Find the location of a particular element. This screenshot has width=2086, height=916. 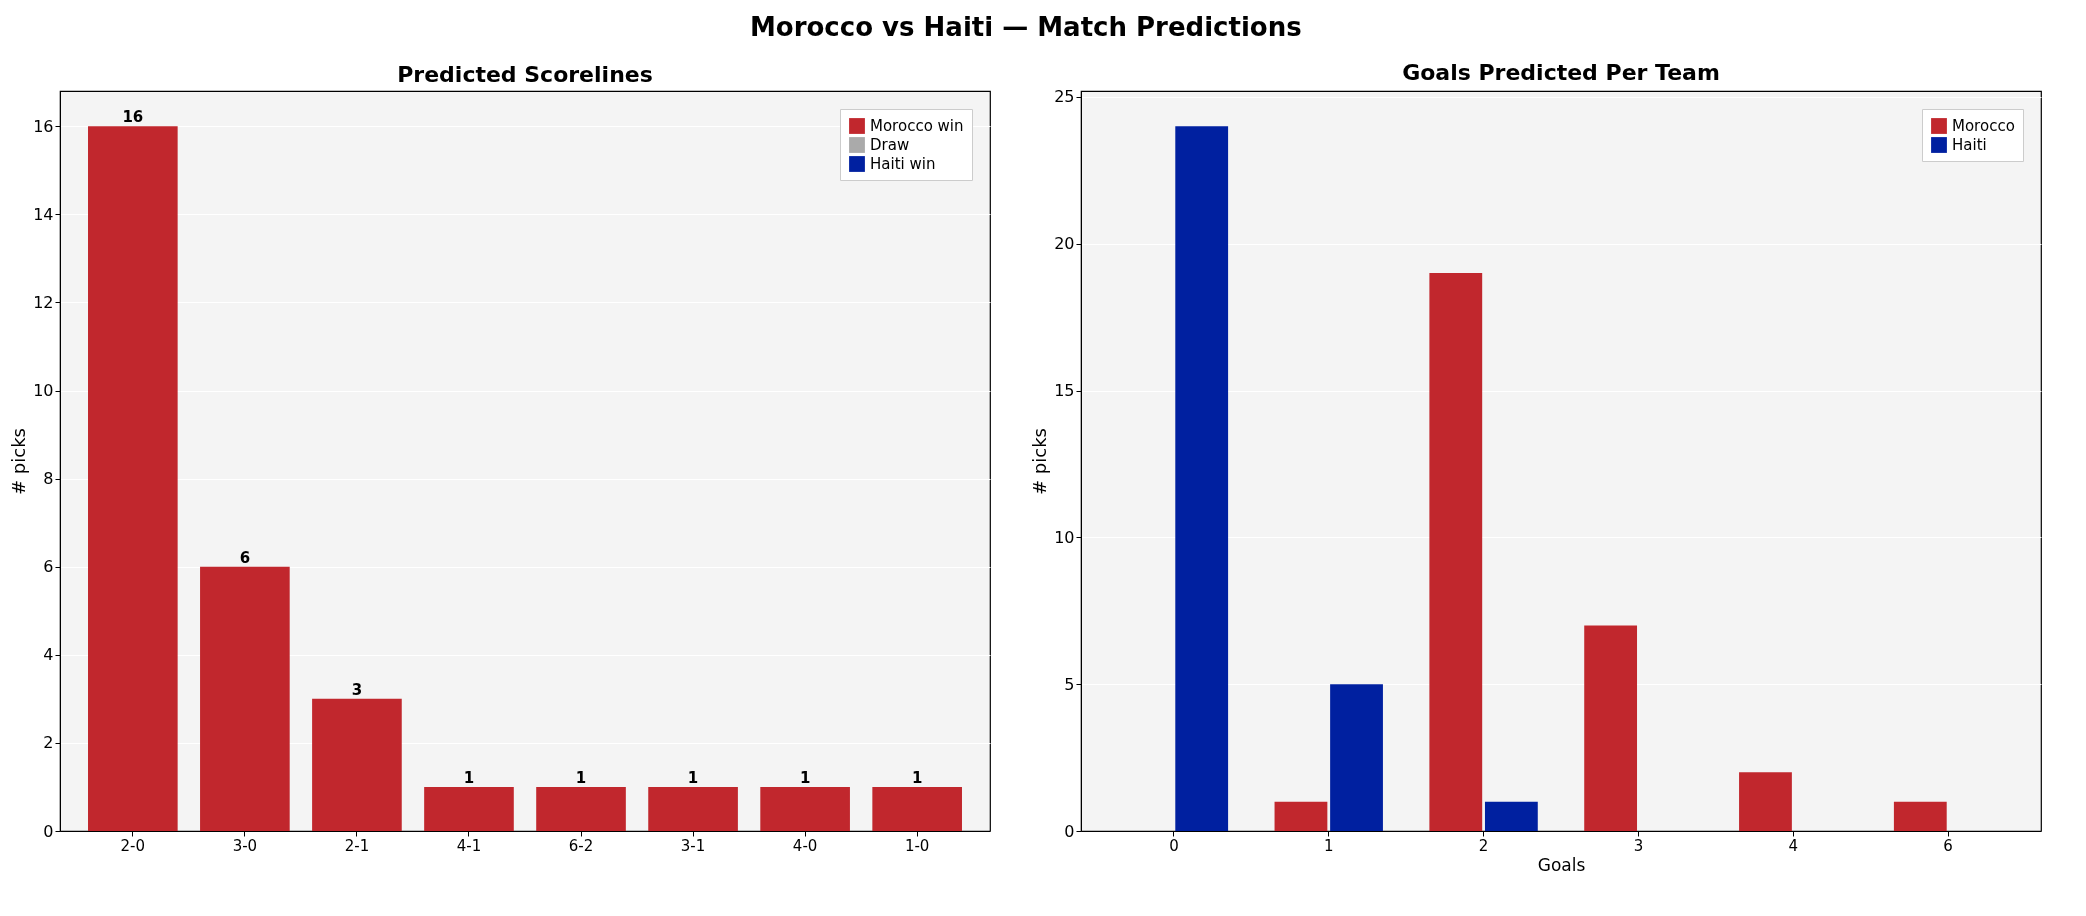

x-tick-label: 2 is located at coordinates (1483, 845).